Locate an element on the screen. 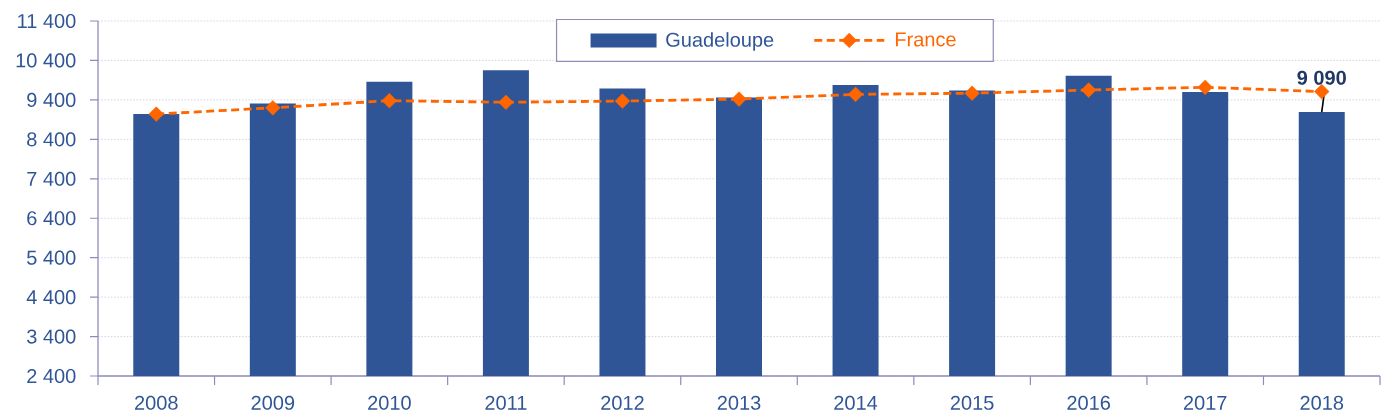 Image resolution: width=1384 pixels, height=418 pixels. y-tick-label: 5 400 is located at coordinates (51, 257).